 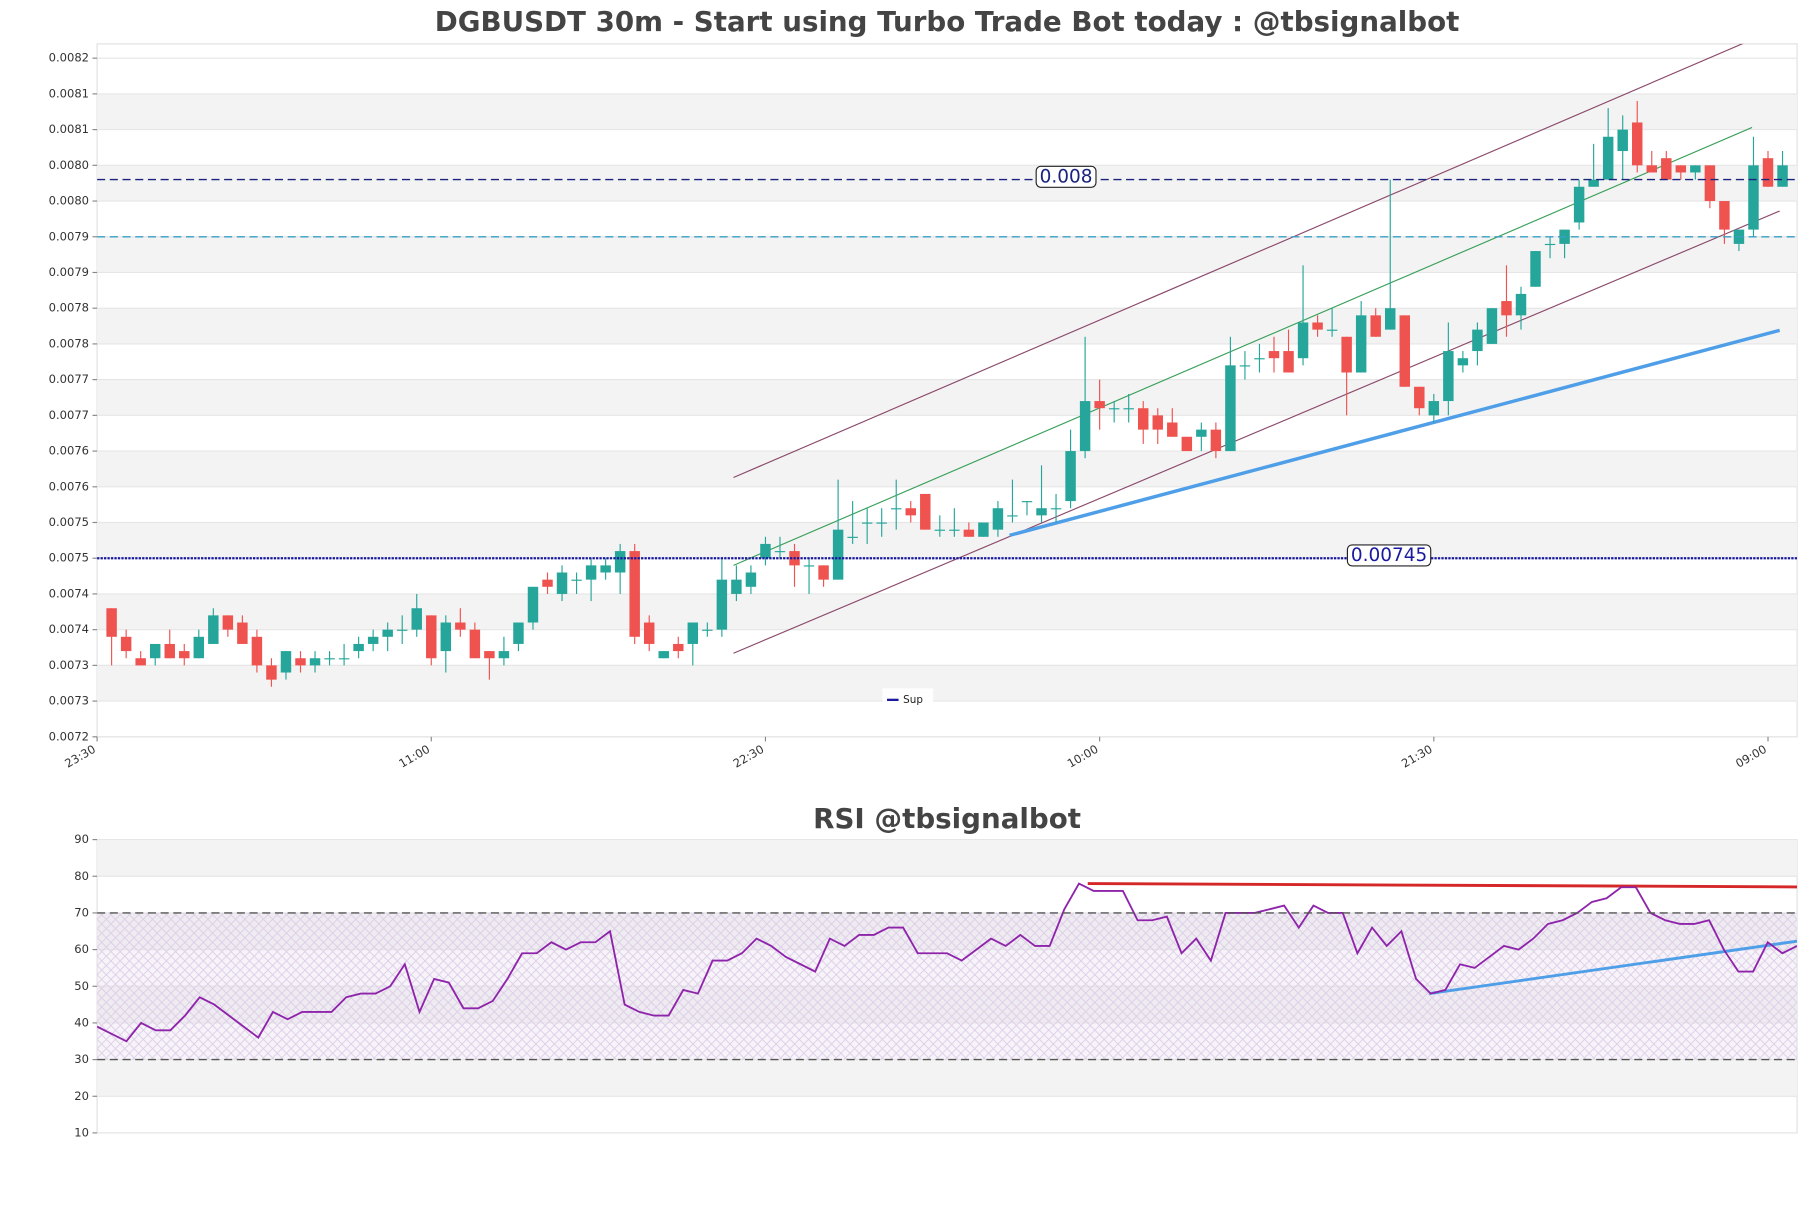 What do you see at coordinates (69, 308) in the screenshot?
I see `y-tick-label: 0.0078` at bounding box center [69, 308].